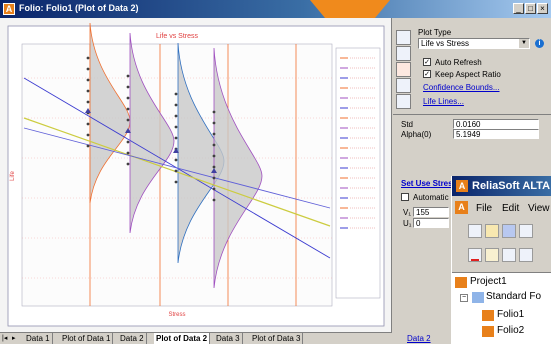  I want to click on close-button: ×, so click(542, 8).